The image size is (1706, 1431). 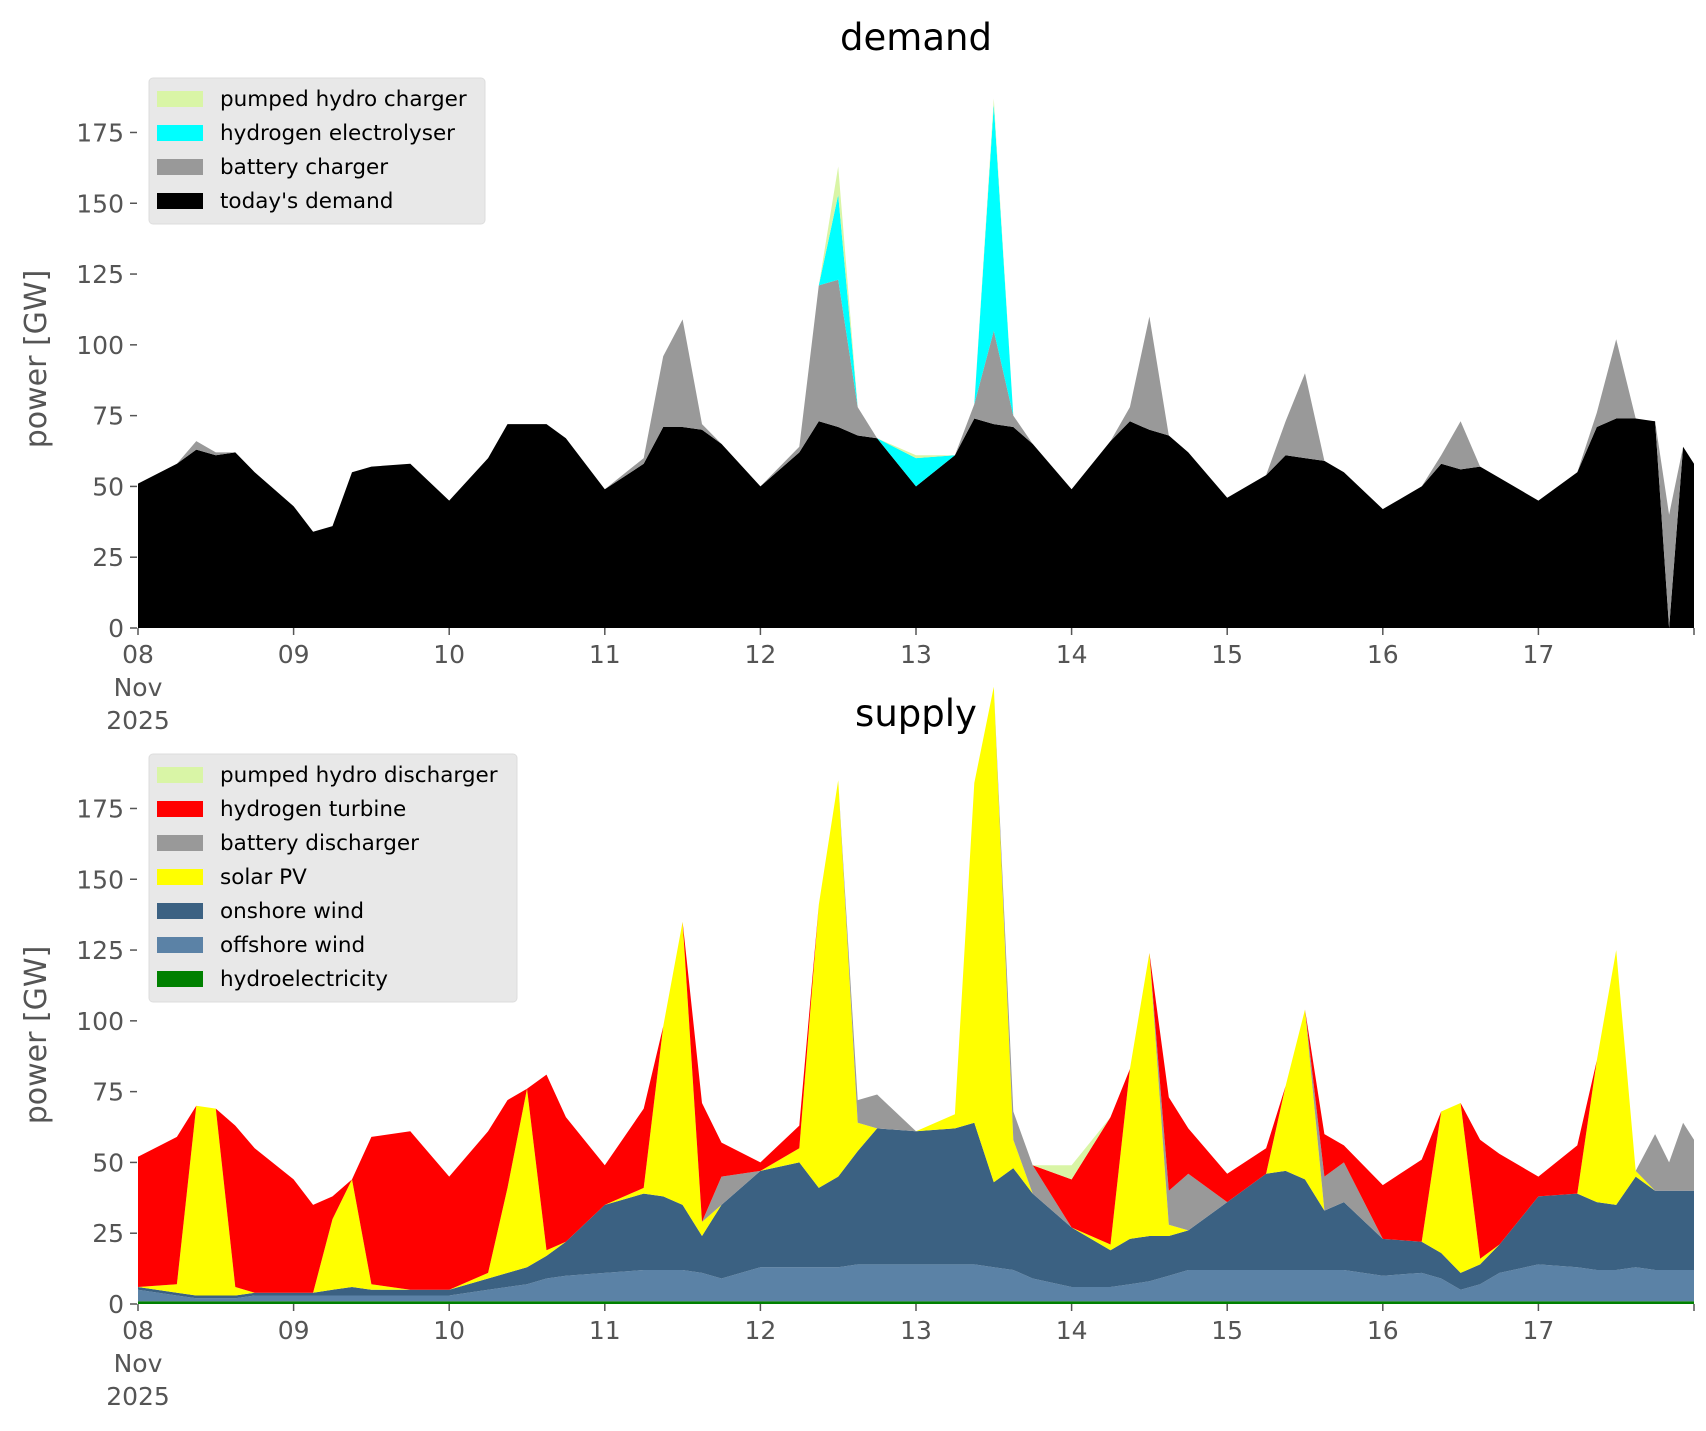 What do you see at coordinates (319, 843) in the screenshot?
I see `legend-label-battery-discharger: battery discharger` at bounding box center [319, 843].